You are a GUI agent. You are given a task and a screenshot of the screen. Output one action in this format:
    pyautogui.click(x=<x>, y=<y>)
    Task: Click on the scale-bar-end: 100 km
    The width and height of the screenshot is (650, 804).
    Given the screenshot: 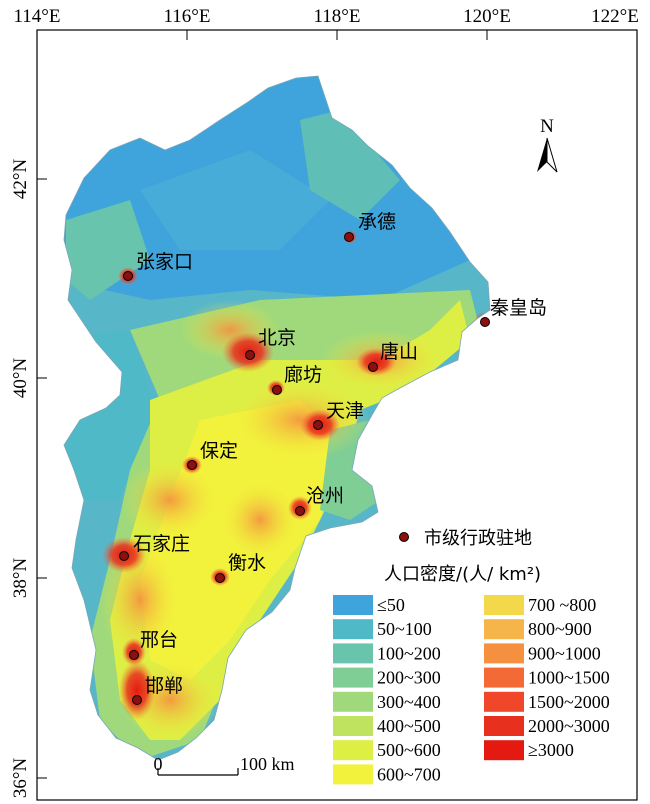 What is the action you would take?
    pyautogui.click(x=267, y=764)
    